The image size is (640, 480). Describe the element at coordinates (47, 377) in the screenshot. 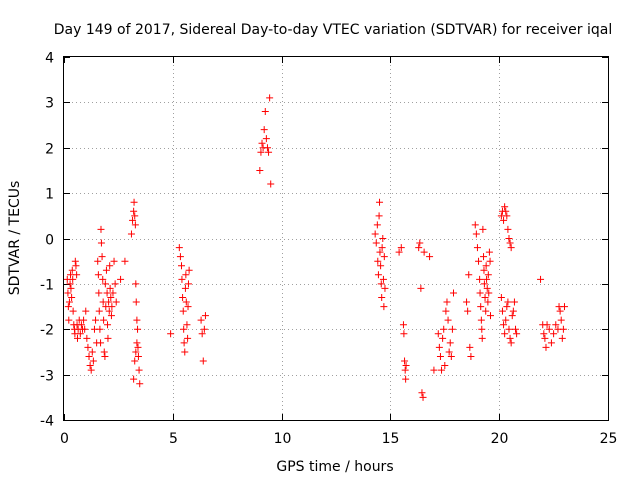

I see `y-tick-label: -3` at that location.